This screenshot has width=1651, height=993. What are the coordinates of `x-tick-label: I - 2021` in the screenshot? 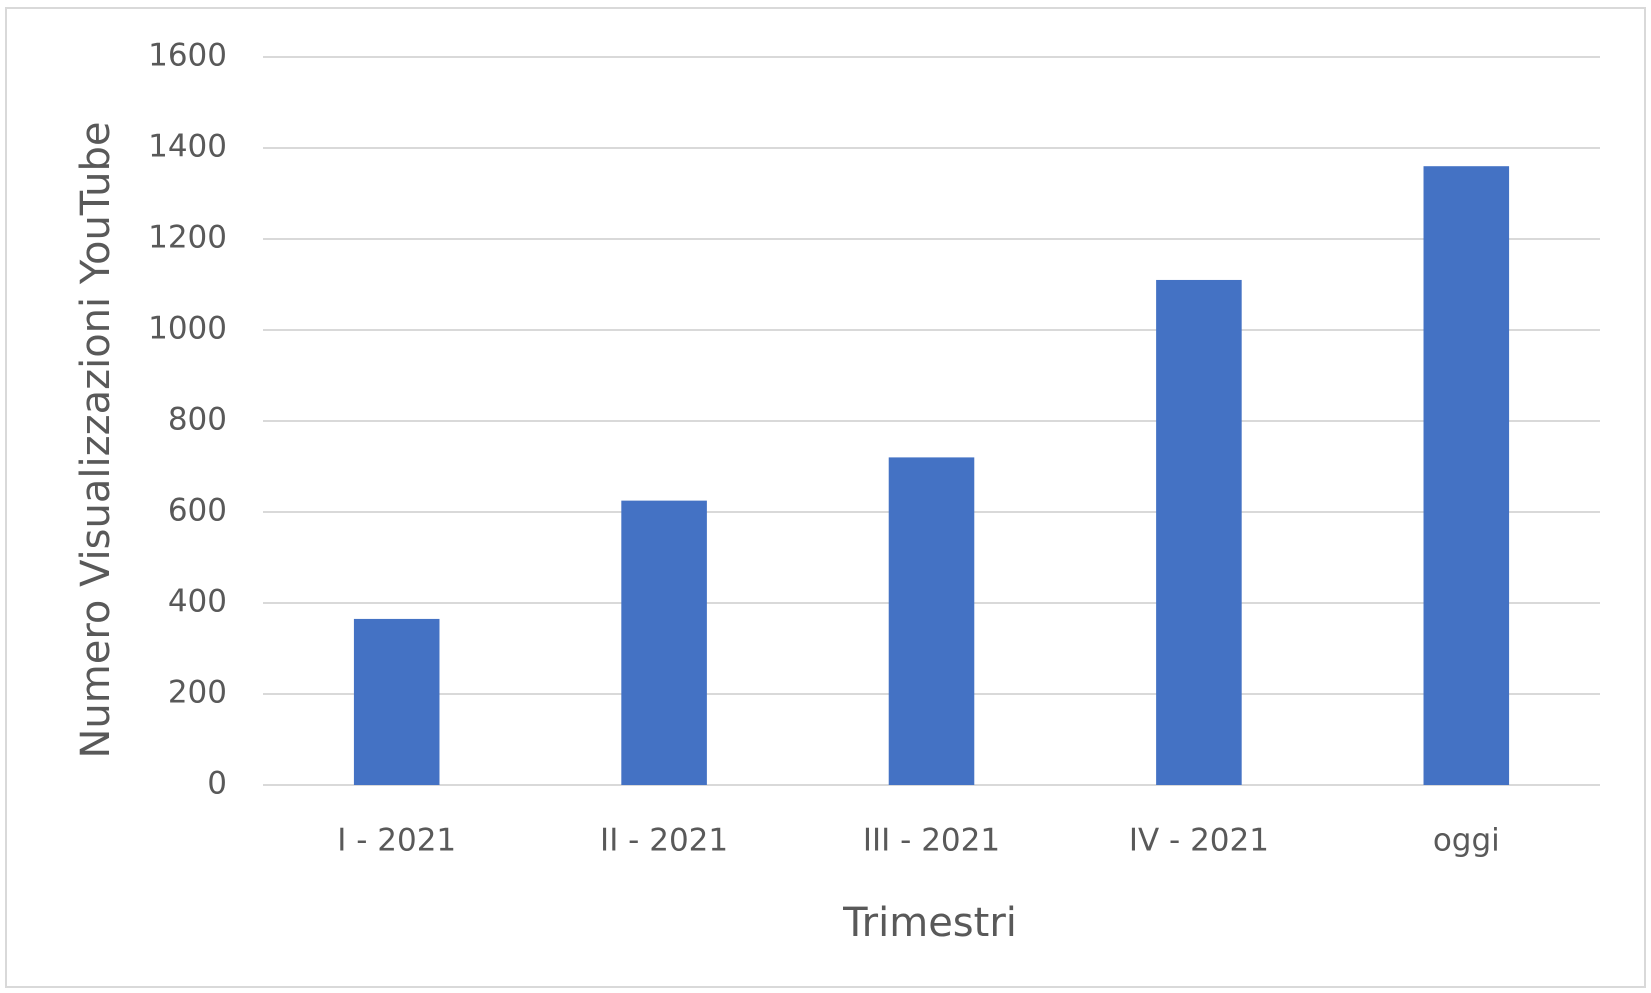 It's located at (396, 841).